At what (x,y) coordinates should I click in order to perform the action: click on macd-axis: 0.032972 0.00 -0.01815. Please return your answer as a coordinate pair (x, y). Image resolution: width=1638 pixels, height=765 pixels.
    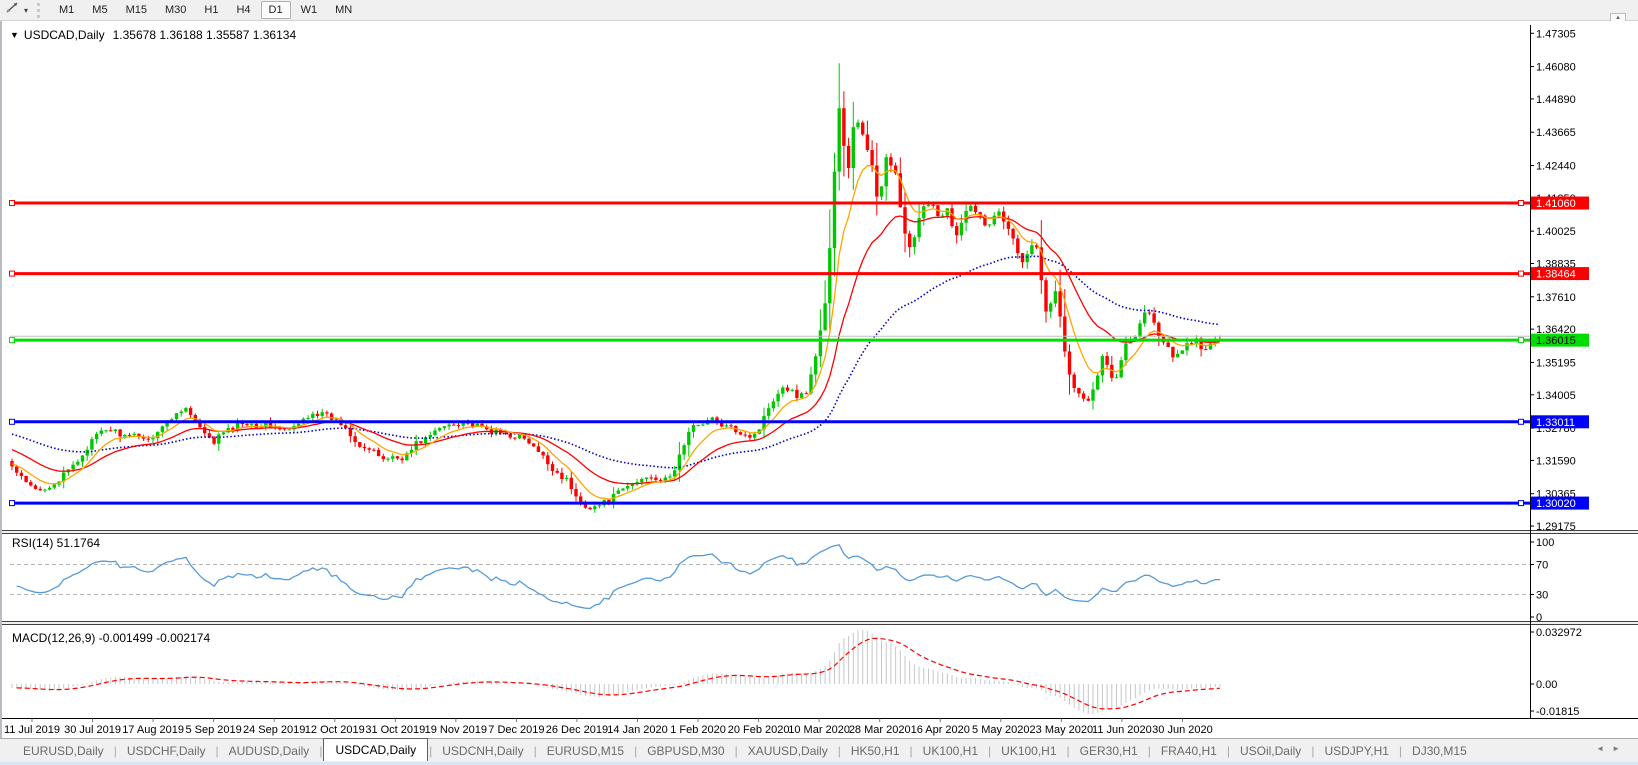
    Looking at the image, I should click on (1556, 672).